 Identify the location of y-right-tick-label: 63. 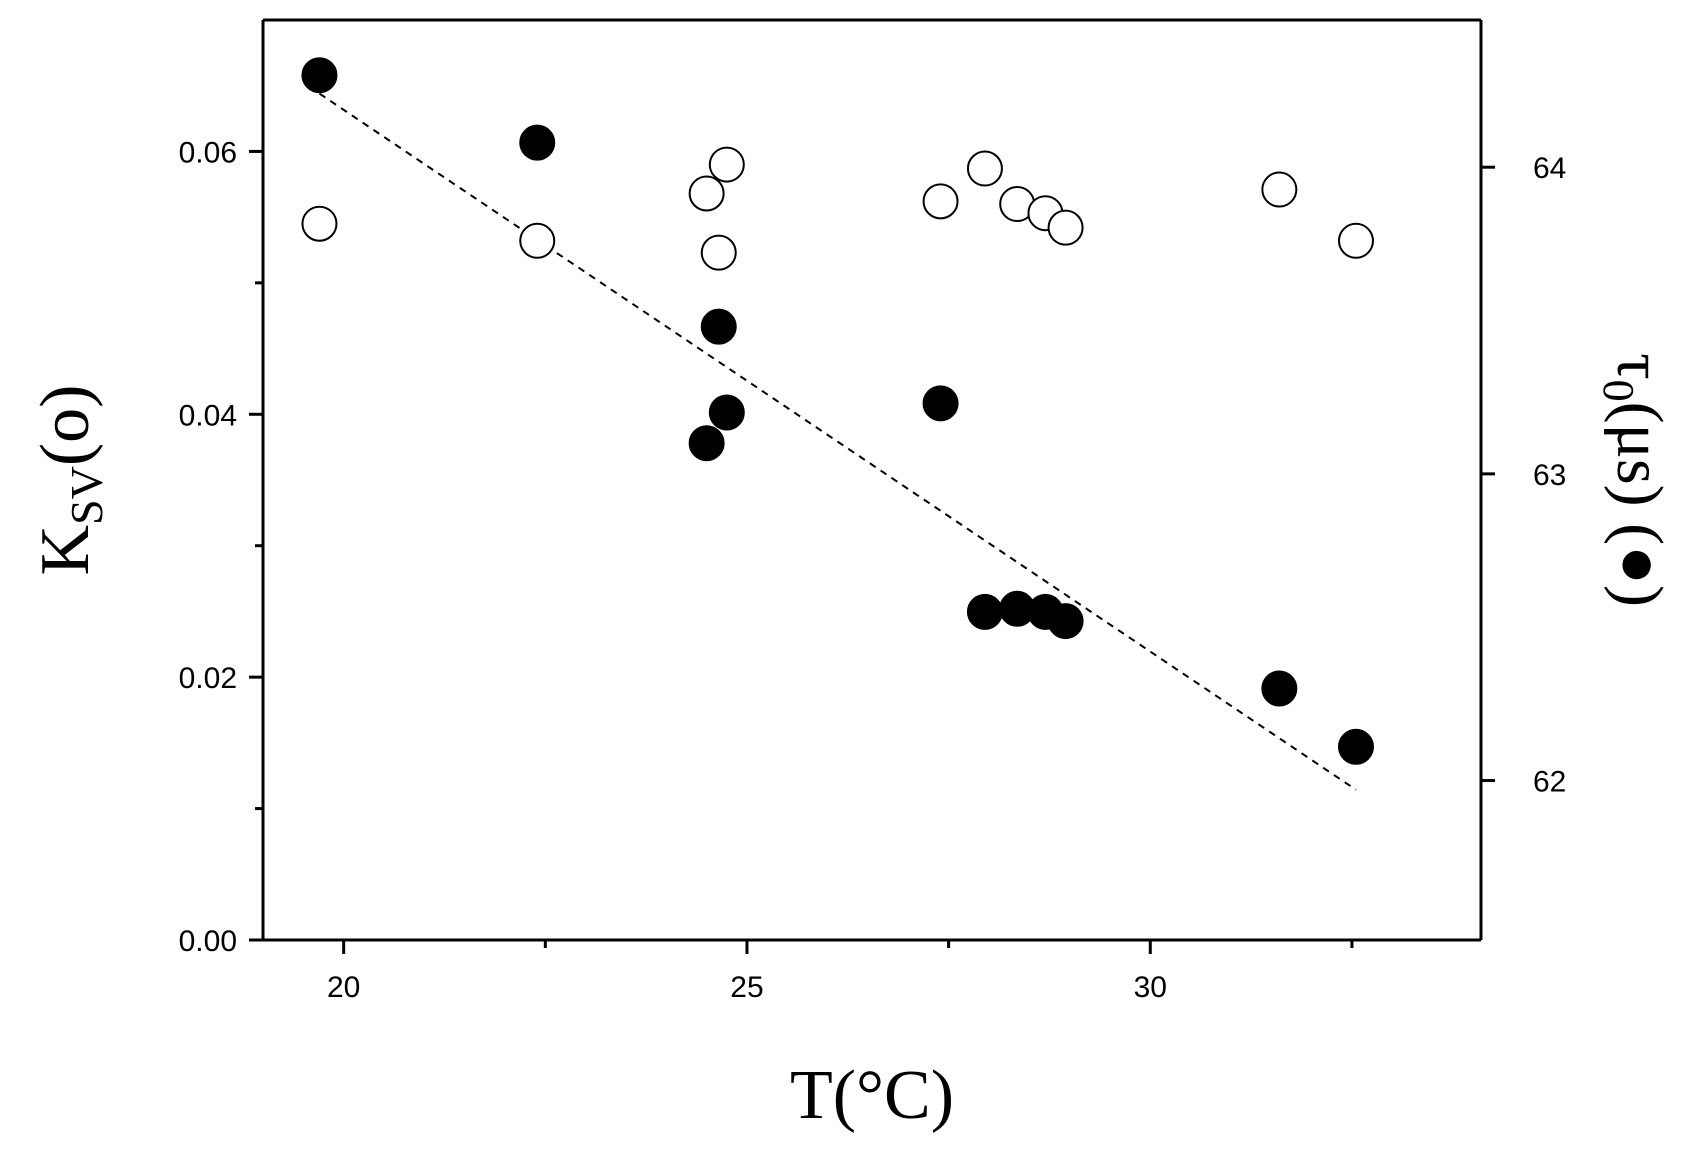
(1549, 475).